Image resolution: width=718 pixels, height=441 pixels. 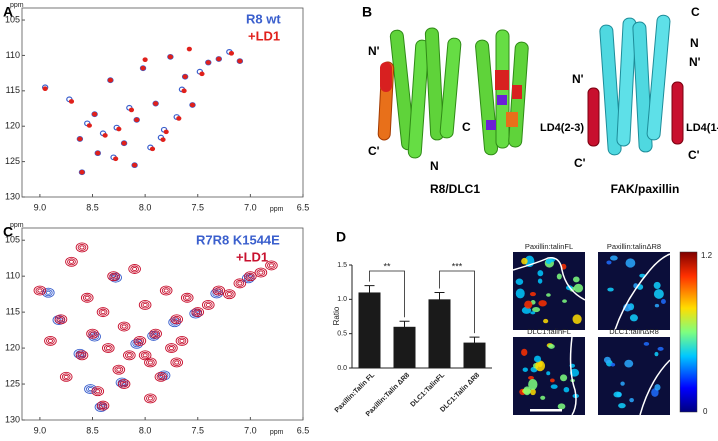 I want to click on micrograph-title: Paxillin:talinFL, so click(x=549, y=246).